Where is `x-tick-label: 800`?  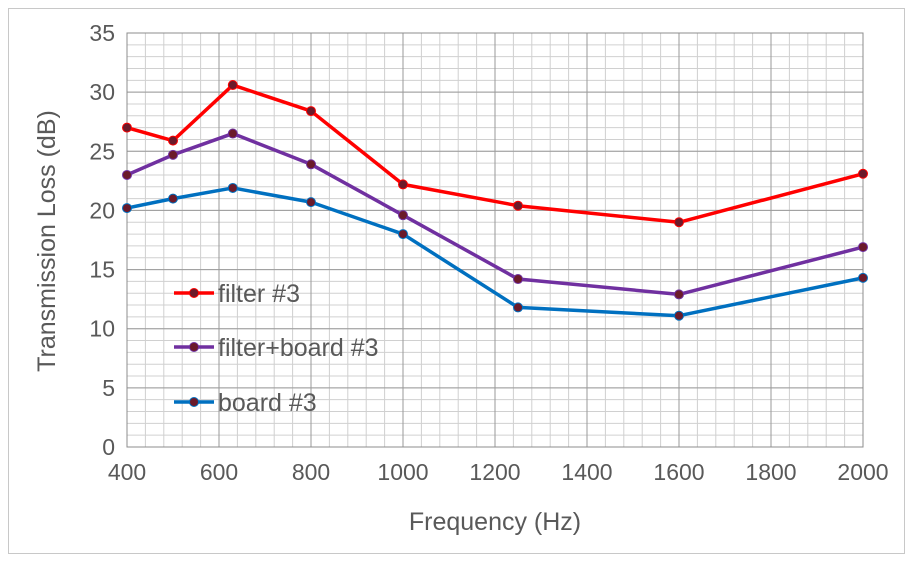 x-tick-label: 800 is located at coordinates (311, 472).